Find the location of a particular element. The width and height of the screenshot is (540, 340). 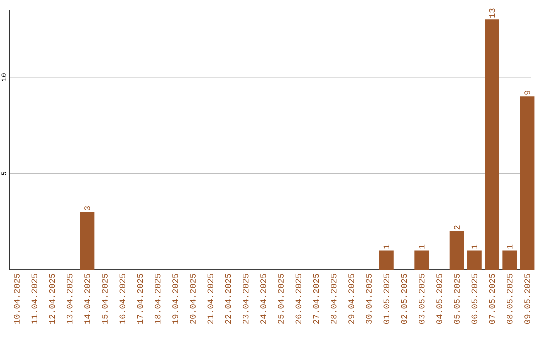

x-tick-label: 16.04.2025 is located at coordinates (123, 299).